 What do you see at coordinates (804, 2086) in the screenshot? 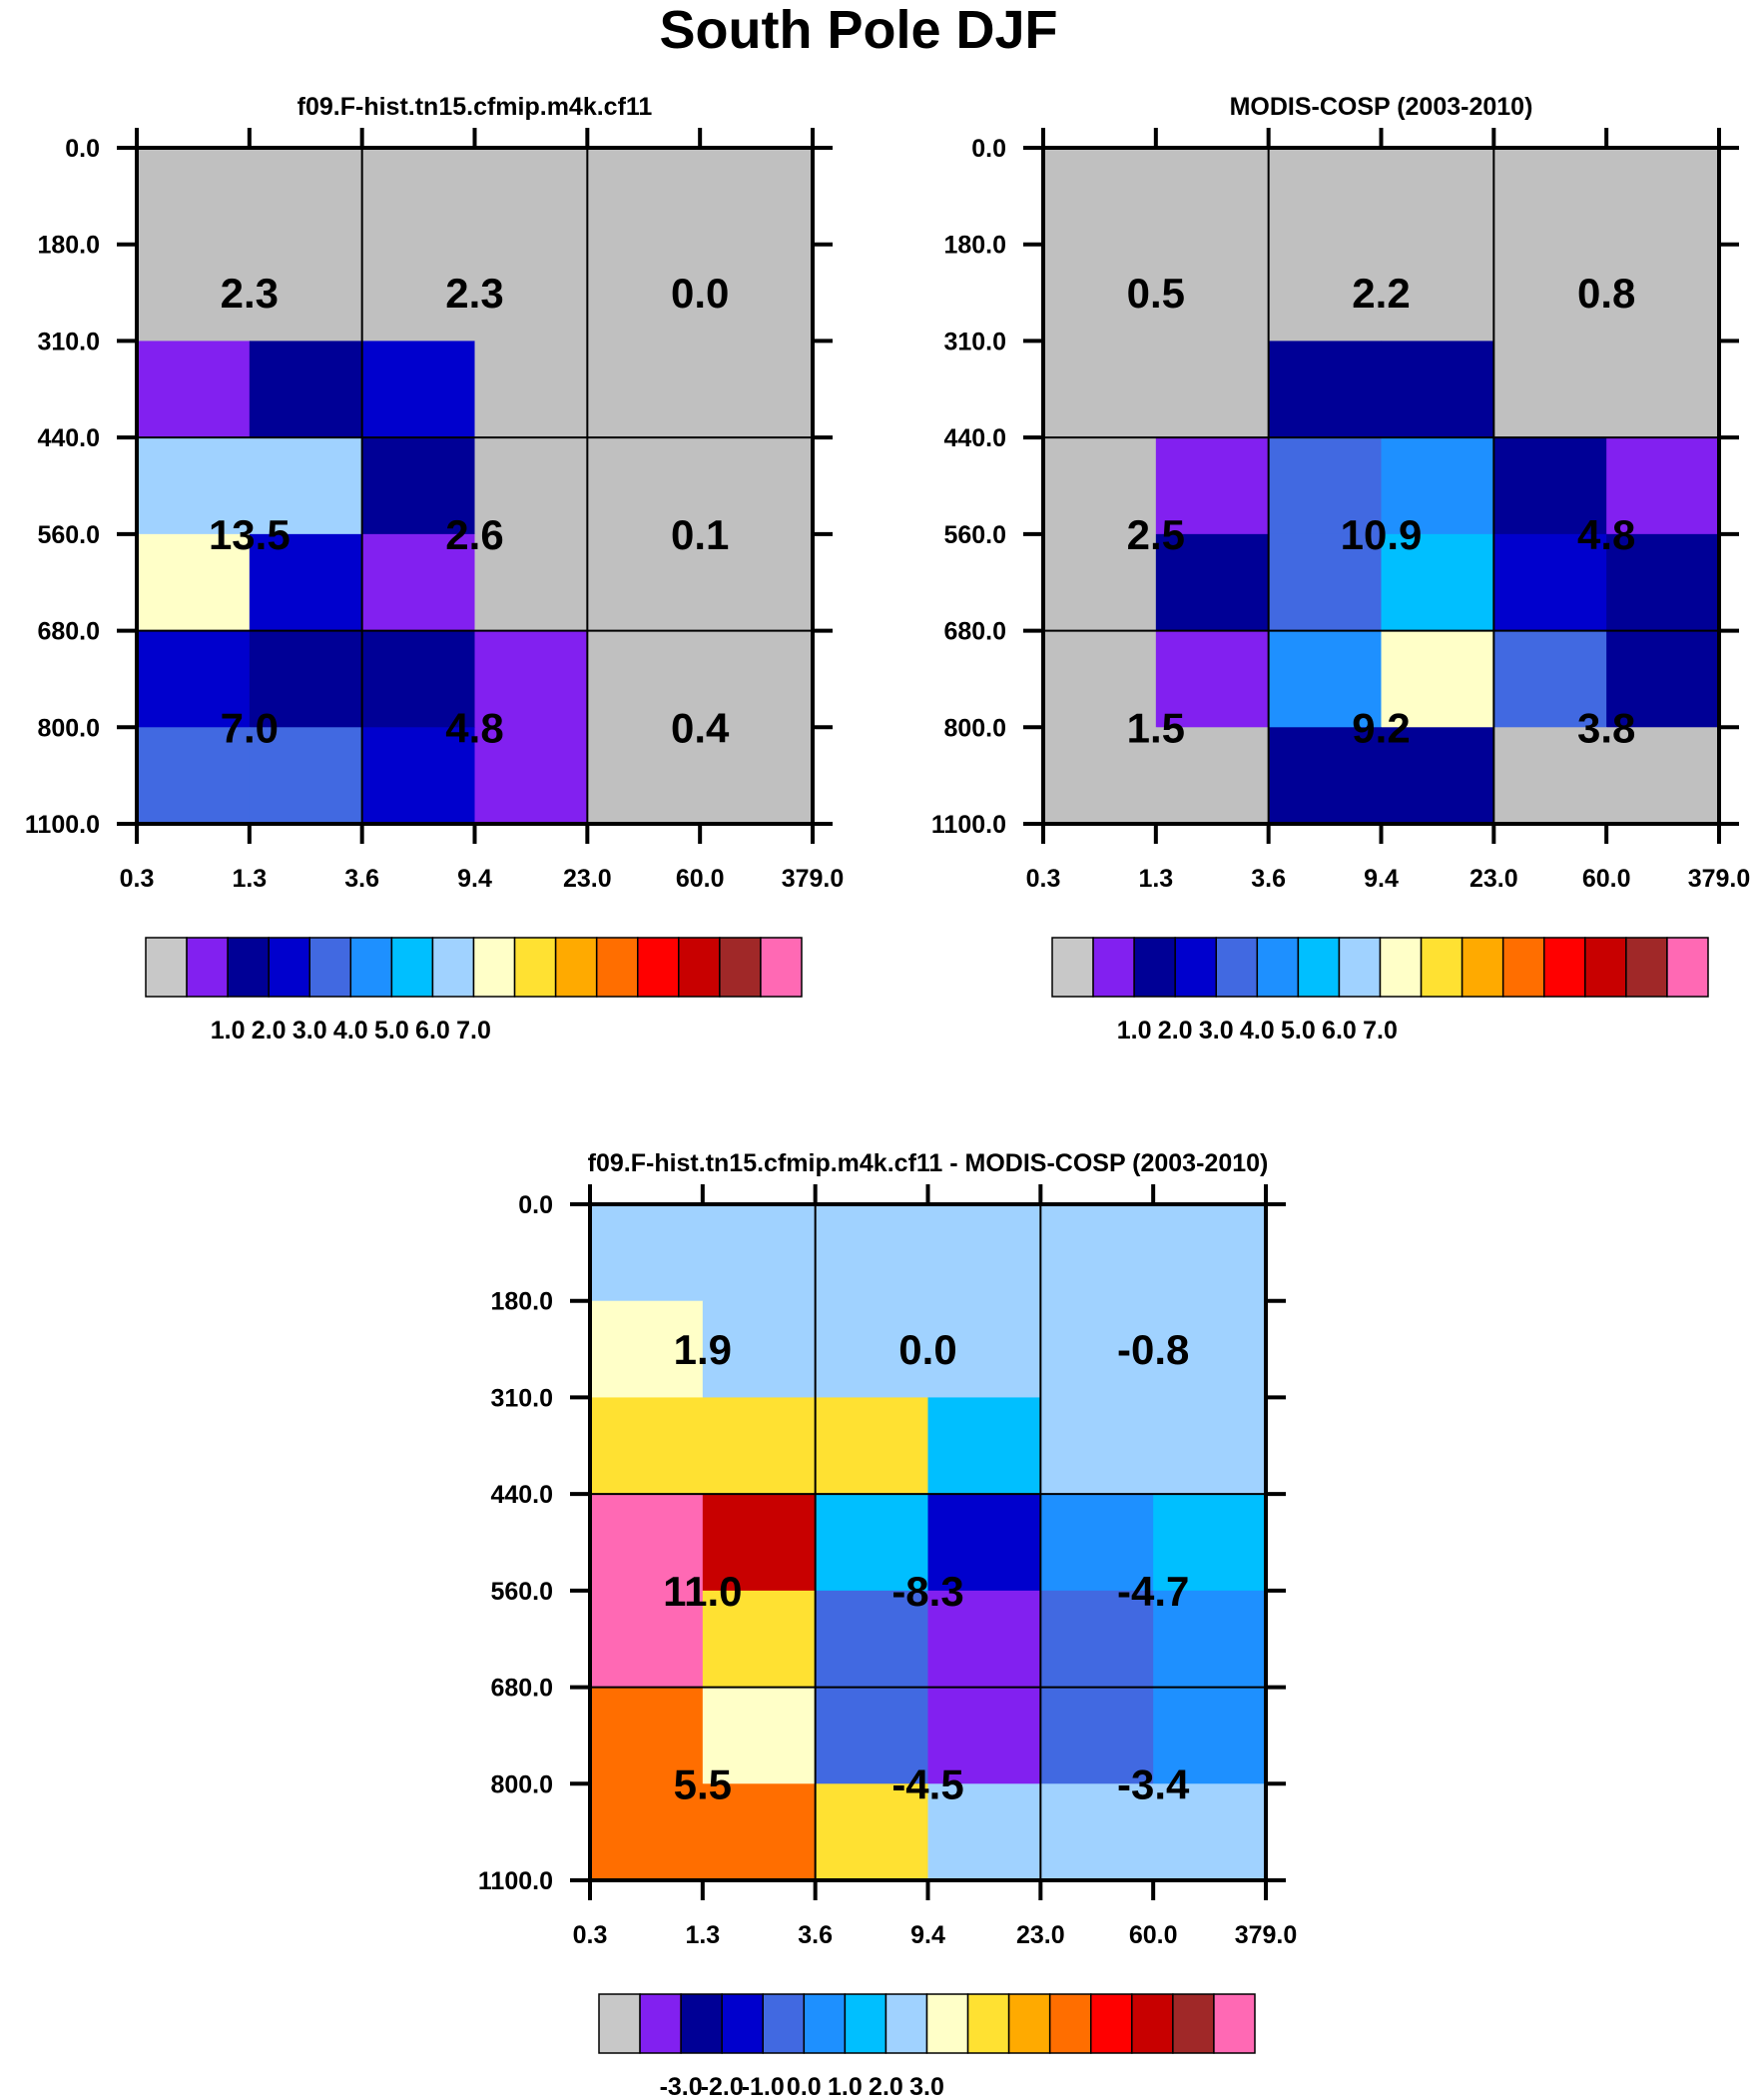
I see `colorbar-label: 0.0` at bounding box center [804, 2086].